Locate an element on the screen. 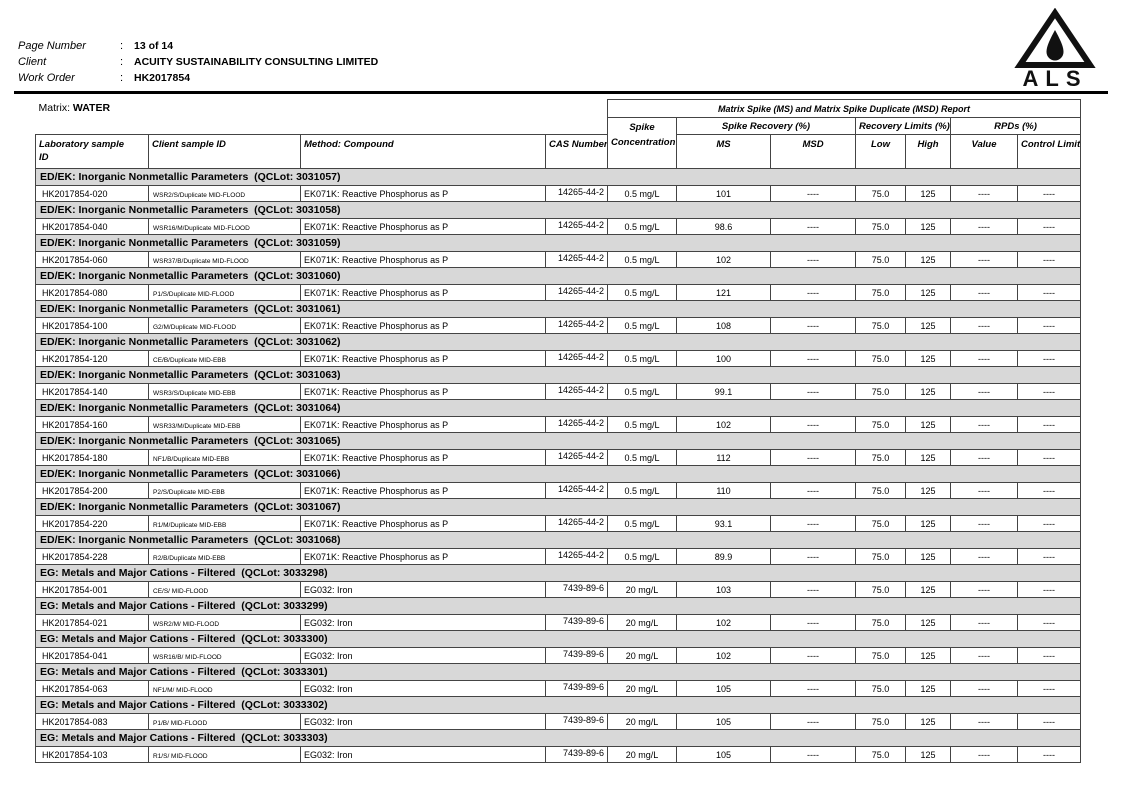 The image size is (1122, 794). matrix-label-text: Matrix: is located at coordinates (55, 107).